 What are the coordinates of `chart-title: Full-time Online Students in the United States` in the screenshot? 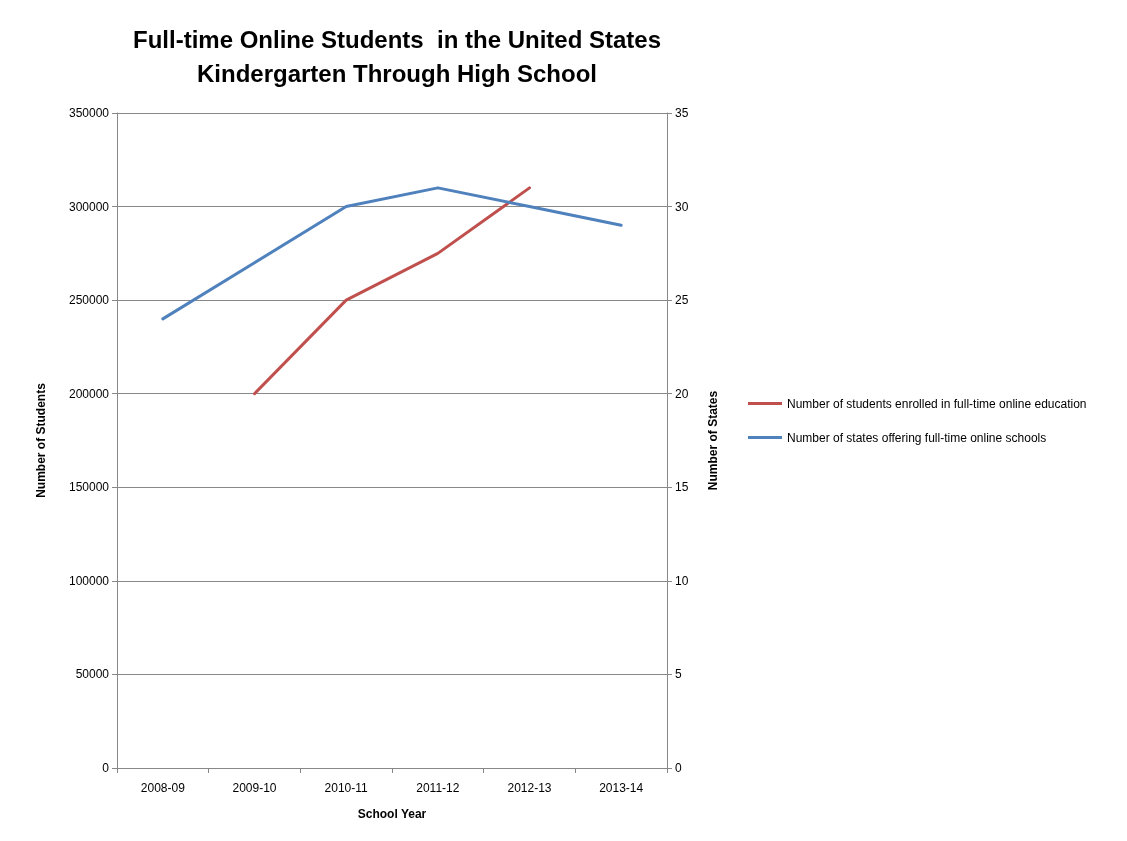 It's located at (397, 39).